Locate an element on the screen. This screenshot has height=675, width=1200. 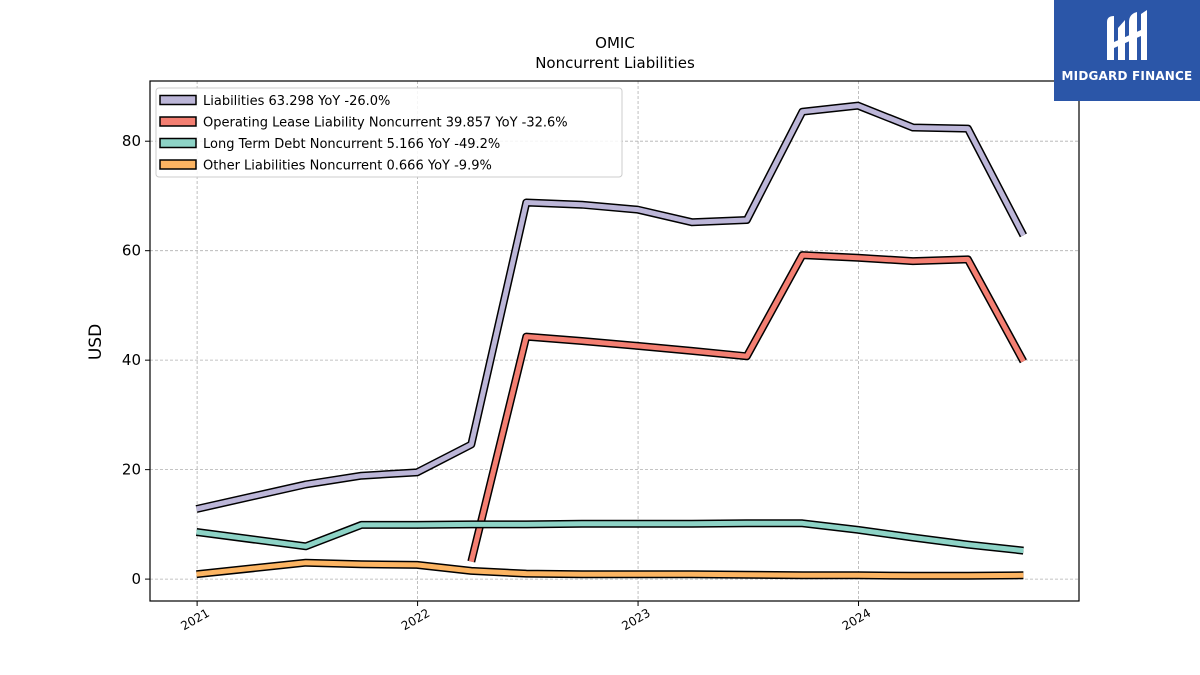
y-tick-label: 60 is located at coordinates (131, 251).